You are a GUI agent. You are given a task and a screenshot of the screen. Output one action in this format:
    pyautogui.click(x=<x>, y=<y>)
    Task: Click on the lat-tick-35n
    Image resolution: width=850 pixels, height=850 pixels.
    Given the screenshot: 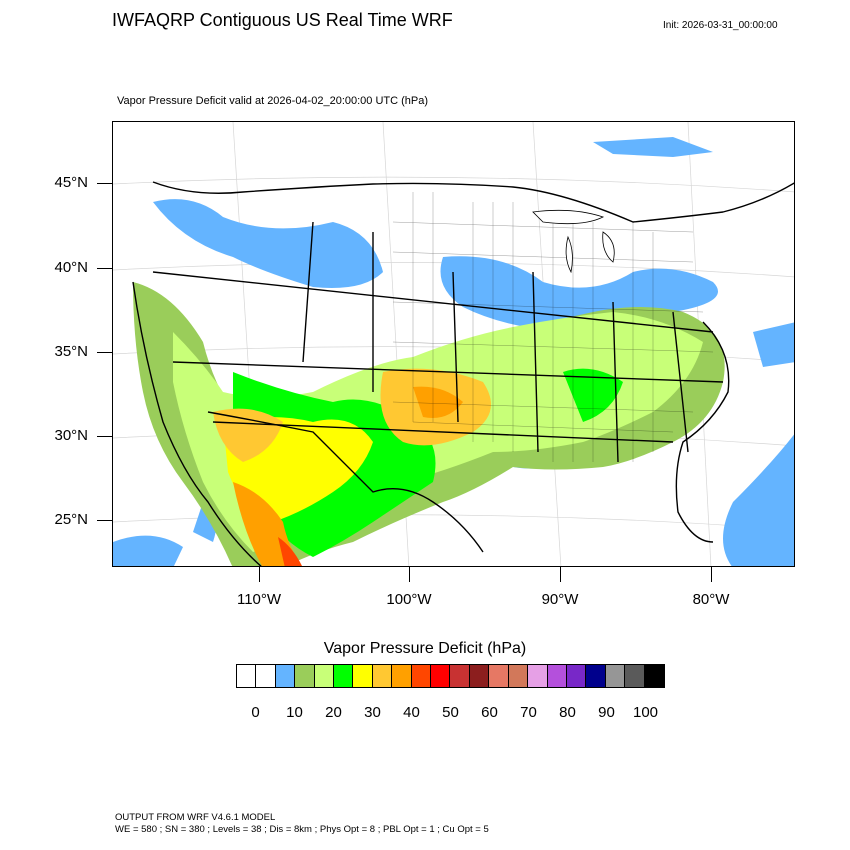 What is the action you would take?
    pyautogui.click(x=104, y=352)
    